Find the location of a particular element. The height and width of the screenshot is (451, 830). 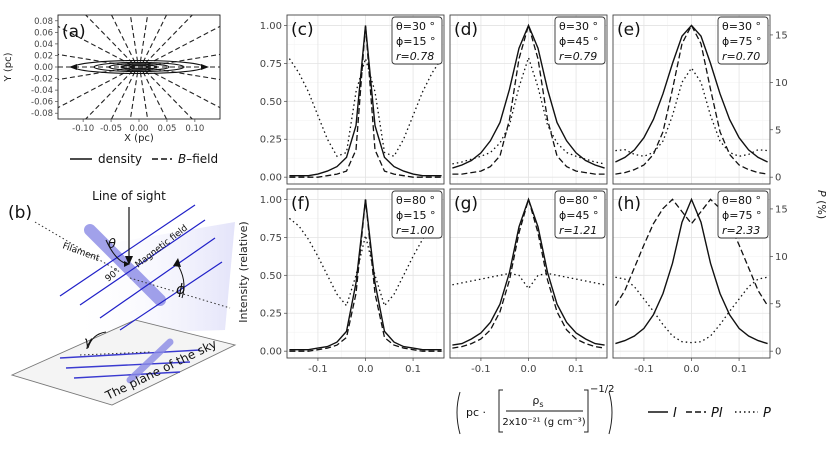

line-of-sight-label: Line of sight is located at coordinates (129, 196).